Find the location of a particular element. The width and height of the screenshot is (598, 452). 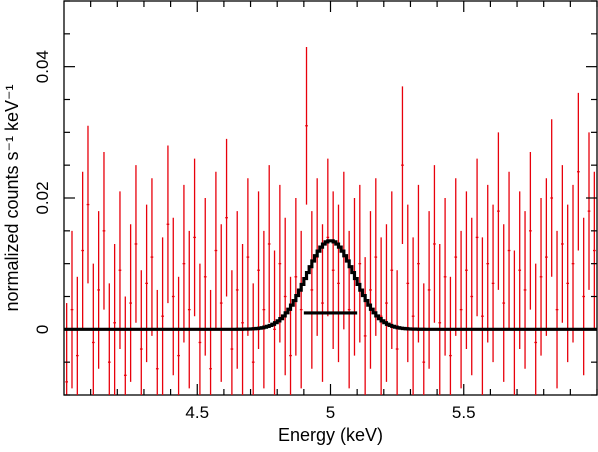

x-tick-label: 4.5 is located at coordinates (197, 412).